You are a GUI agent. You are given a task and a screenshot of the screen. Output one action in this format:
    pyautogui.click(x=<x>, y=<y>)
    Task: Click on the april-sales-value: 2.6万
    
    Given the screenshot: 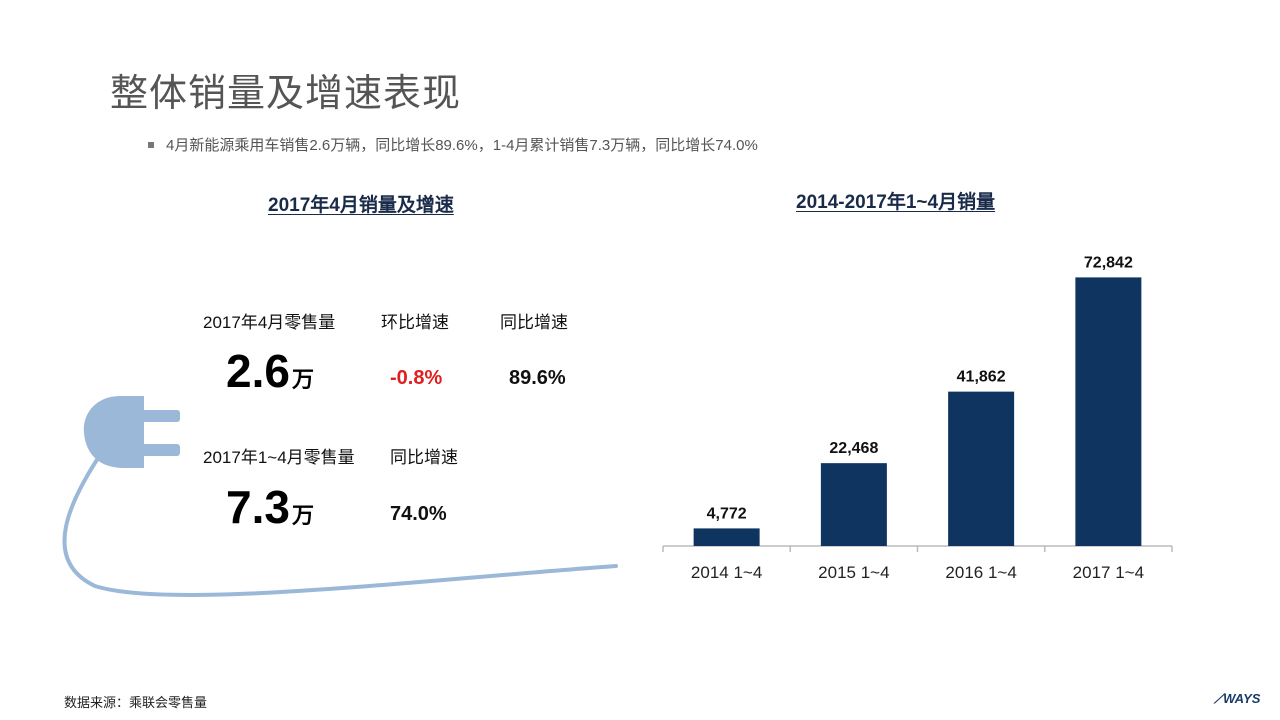 What is the action you would take?
    pyautogui.click(x=270, y=371)
    